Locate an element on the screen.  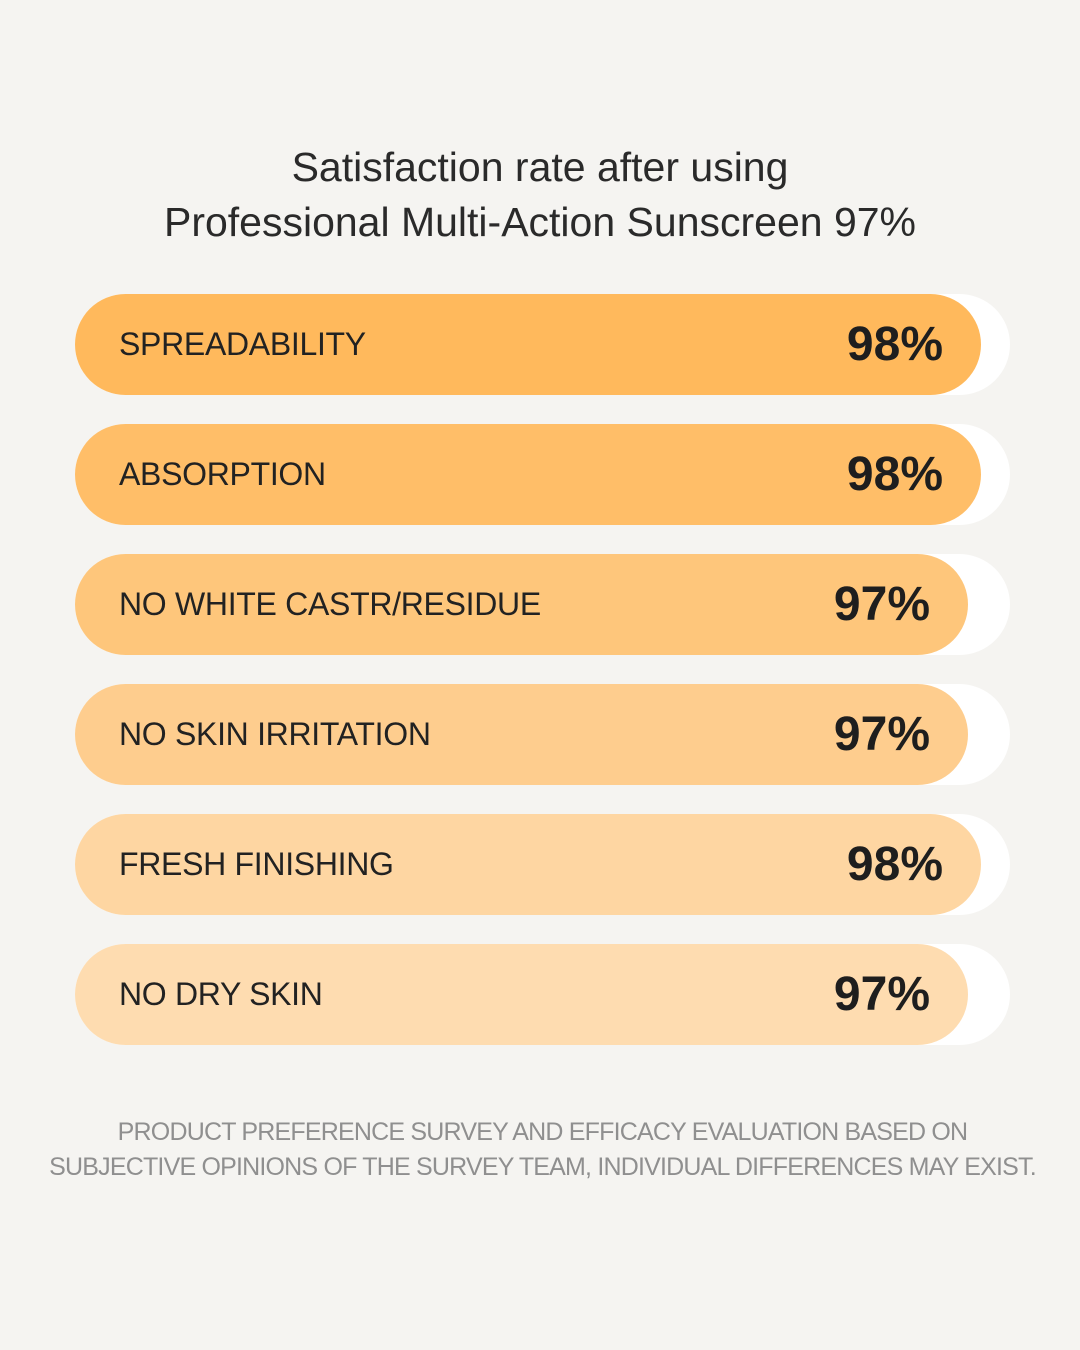
bar-row: SPREADABILITY 98% is located at coordinates (542, 344).